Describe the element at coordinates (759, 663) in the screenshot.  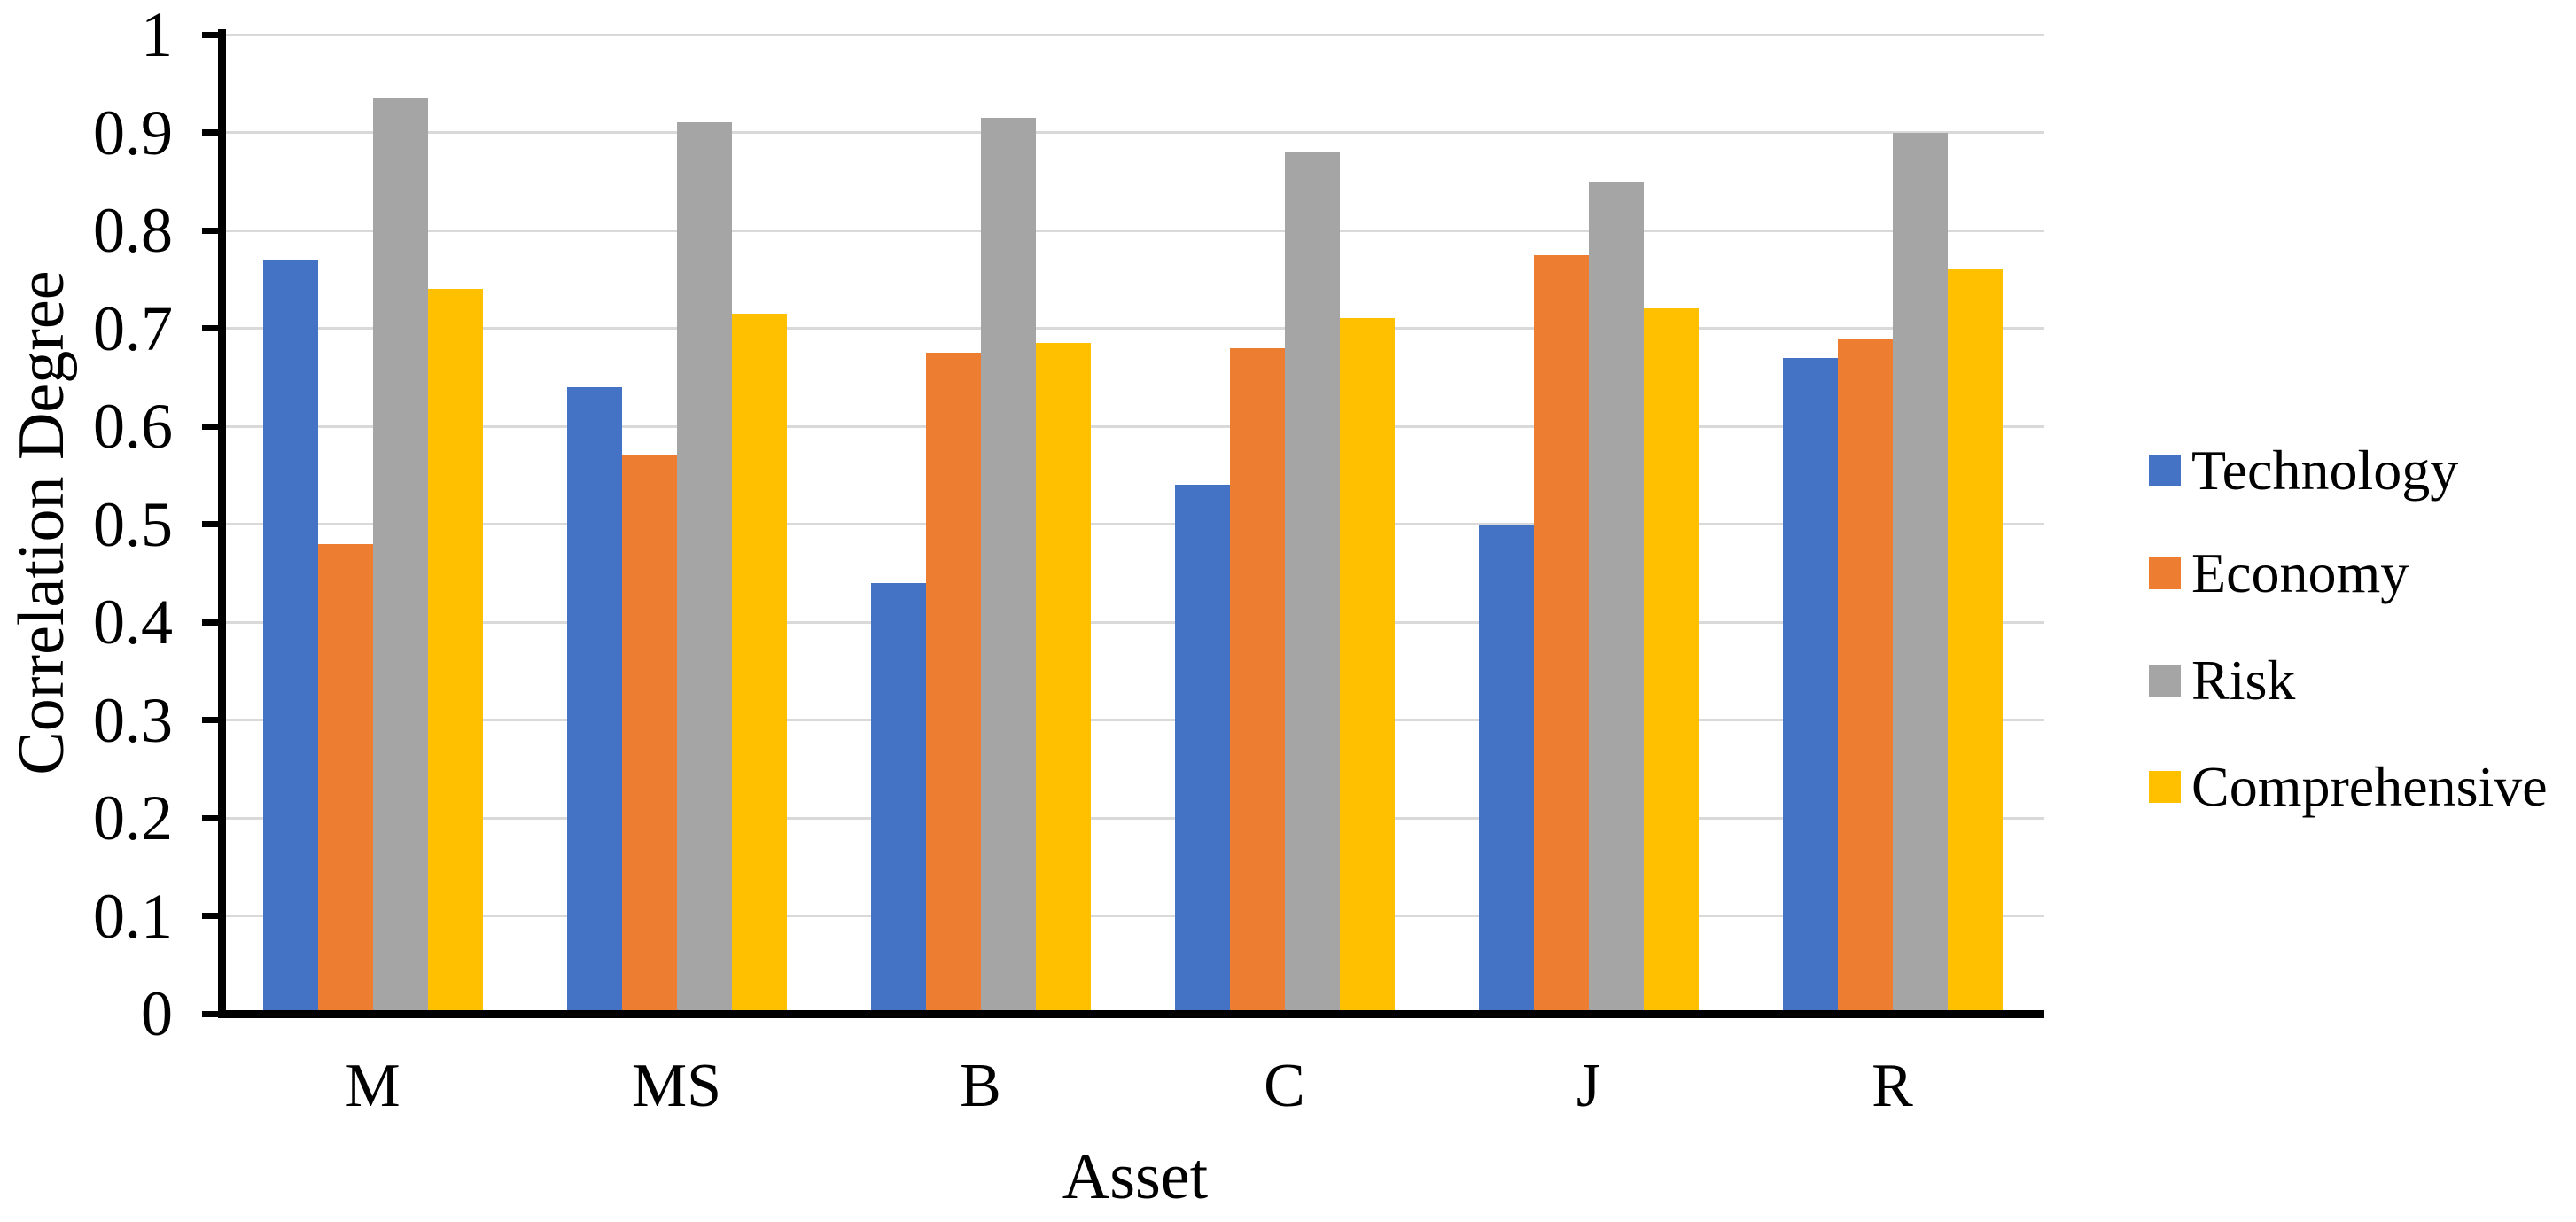
I see `bar-comprehensive-ms` at that location.